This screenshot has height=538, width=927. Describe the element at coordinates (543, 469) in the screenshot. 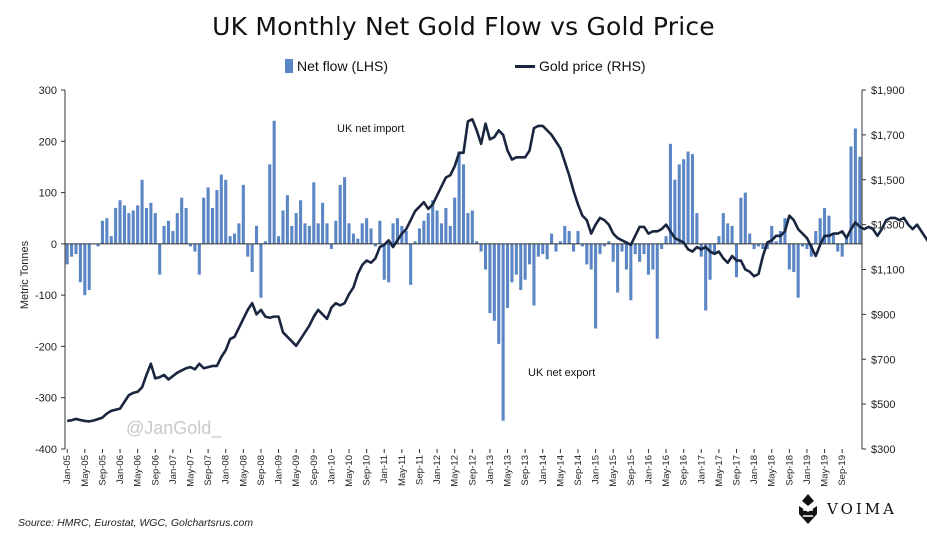

I see `x-tick-label: Jan-14` at that location.